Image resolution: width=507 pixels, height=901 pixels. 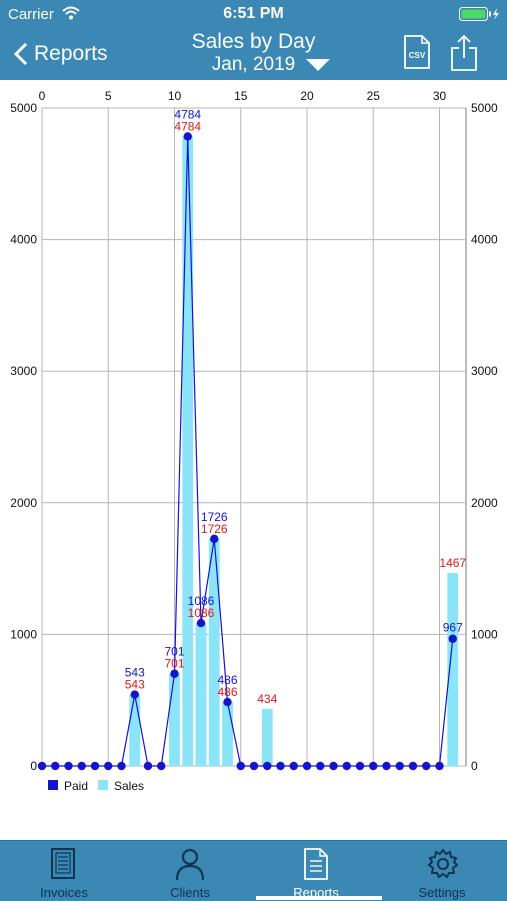 I want to click on chevron-left-icon, so click(x=21, y=54).